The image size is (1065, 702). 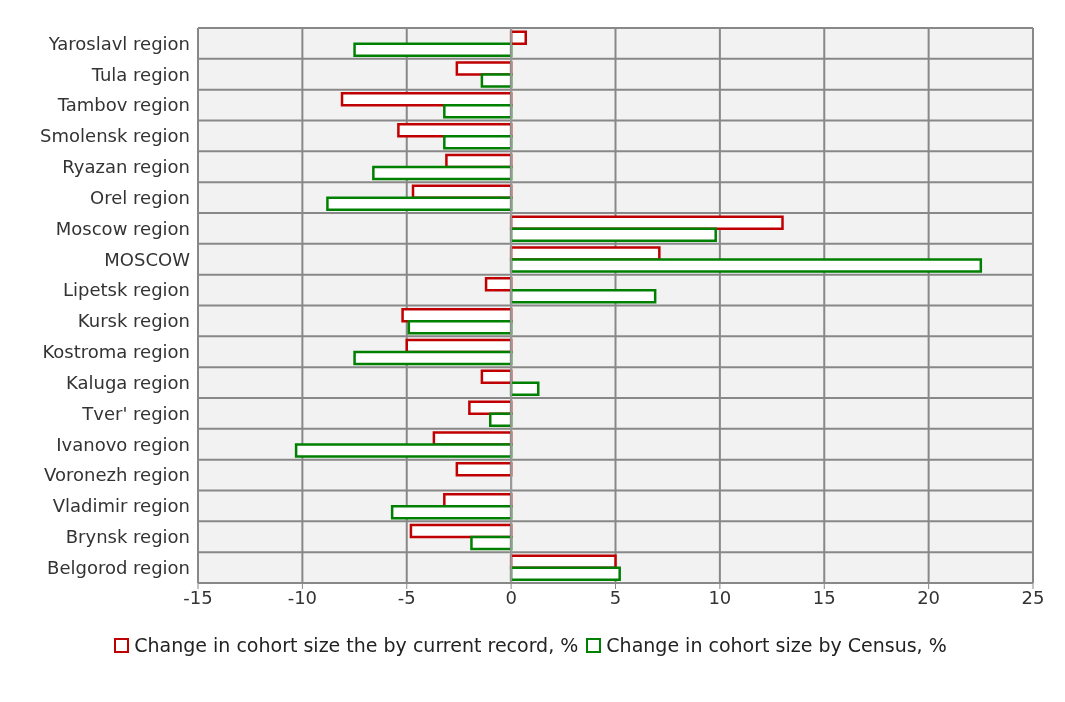 What do you see at coordinates (123, 105) in the screenshot?
I see `y-tick-label: Tambov region` at bounding box center [123, 105].